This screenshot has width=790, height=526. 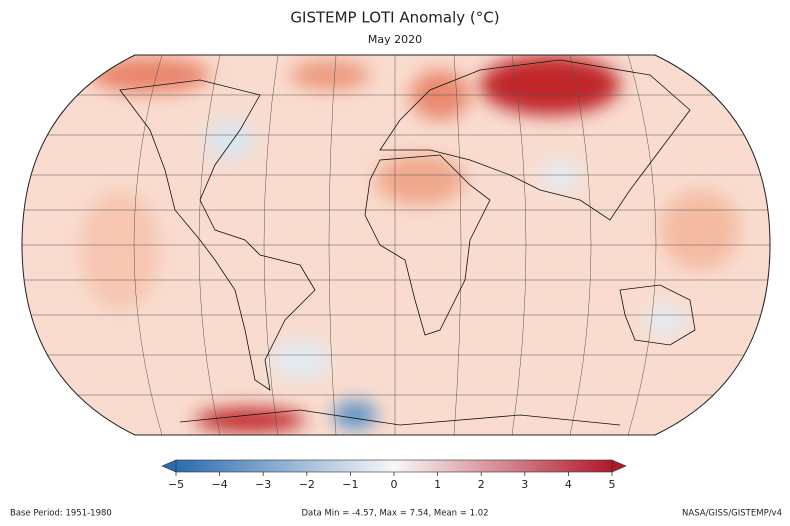 What do you see at coordinates (524, 484) in the screenshot?
I see `colorbar-tick-label: 3` at bounding box center [524, 484].